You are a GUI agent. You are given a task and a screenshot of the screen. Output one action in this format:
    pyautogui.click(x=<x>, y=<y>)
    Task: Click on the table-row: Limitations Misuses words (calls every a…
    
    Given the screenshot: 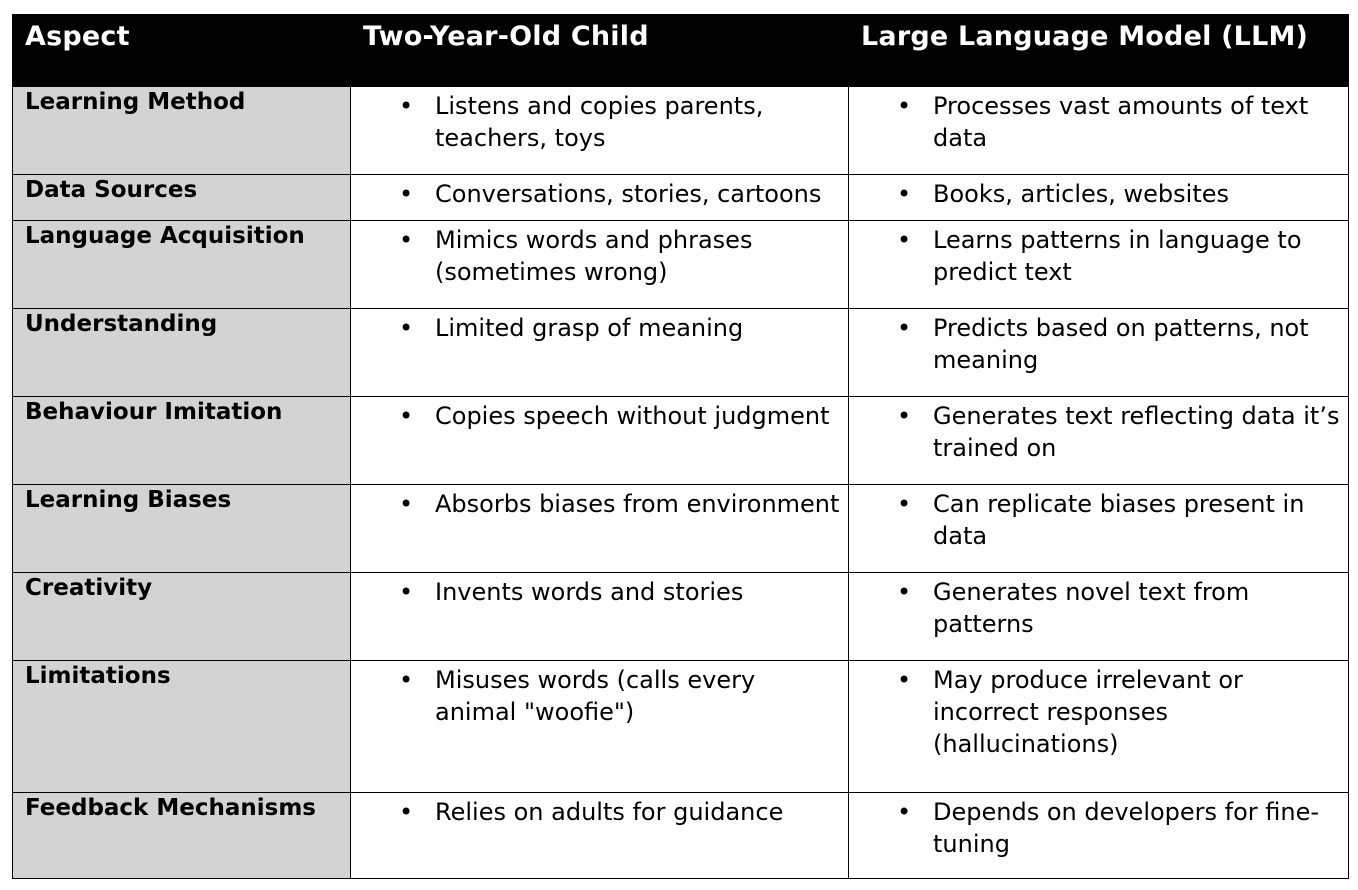 What is the action you would take?
    pyautogui.click(x=680, y=726)
    